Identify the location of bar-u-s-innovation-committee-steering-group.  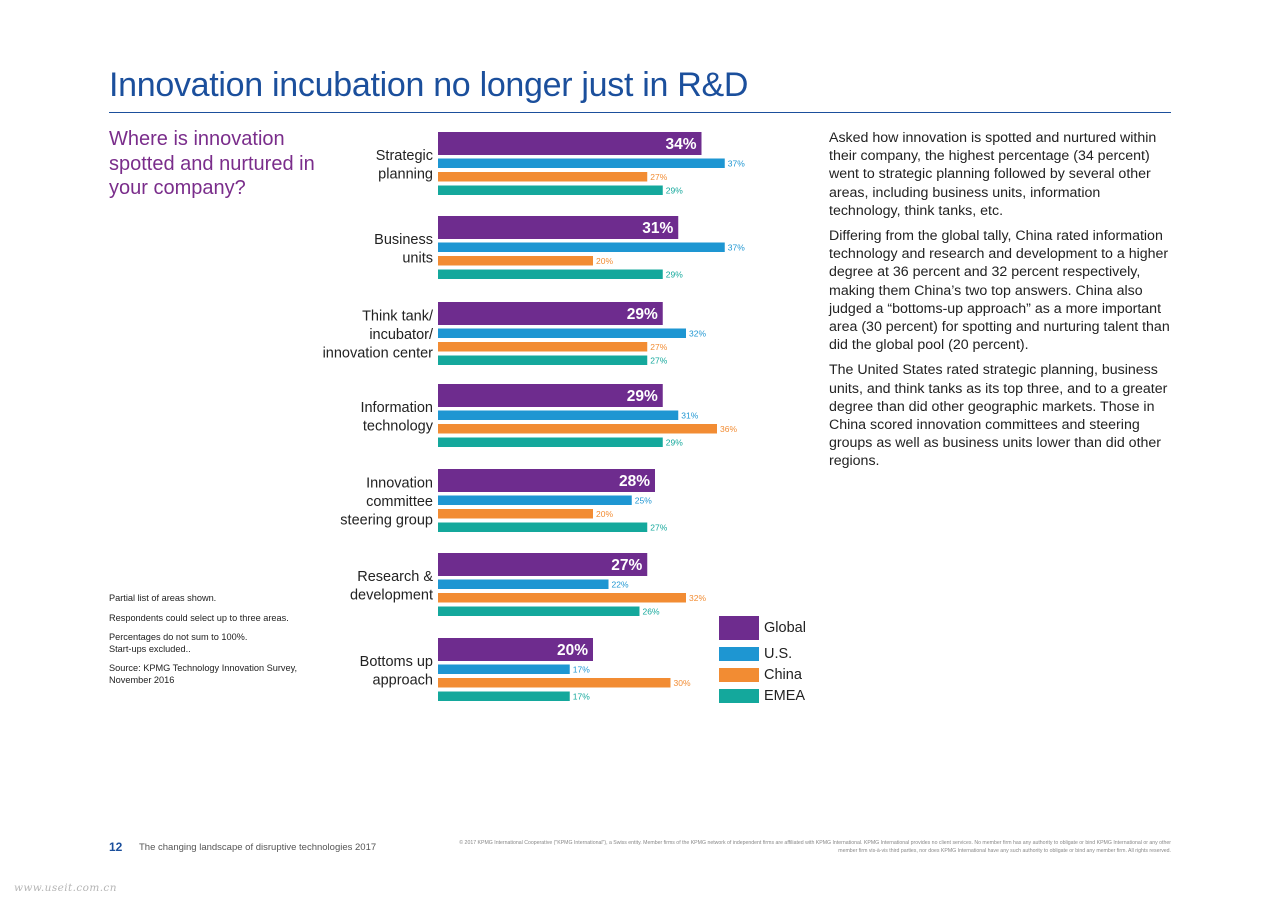
(535, 500).